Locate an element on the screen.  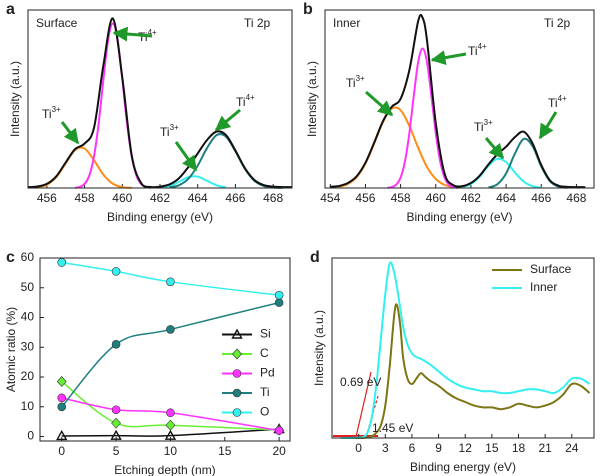
onset-line is located at coordinates (363, 404).